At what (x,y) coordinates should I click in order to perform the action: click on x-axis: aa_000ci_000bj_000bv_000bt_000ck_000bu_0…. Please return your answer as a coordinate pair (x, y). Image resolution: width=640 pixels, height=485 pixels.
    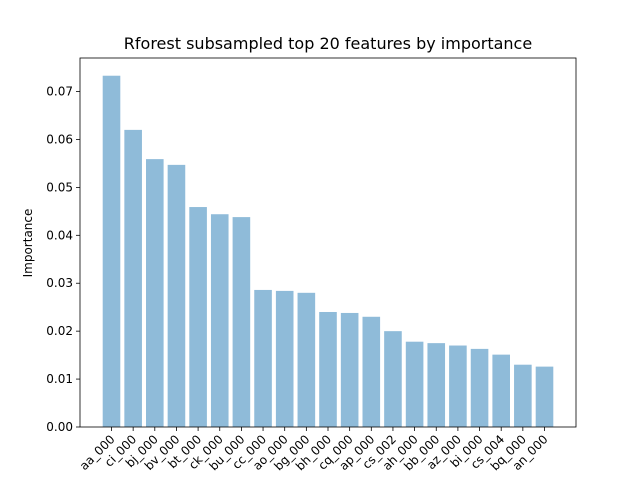
    Looking at the image, I should click on (314, 450).